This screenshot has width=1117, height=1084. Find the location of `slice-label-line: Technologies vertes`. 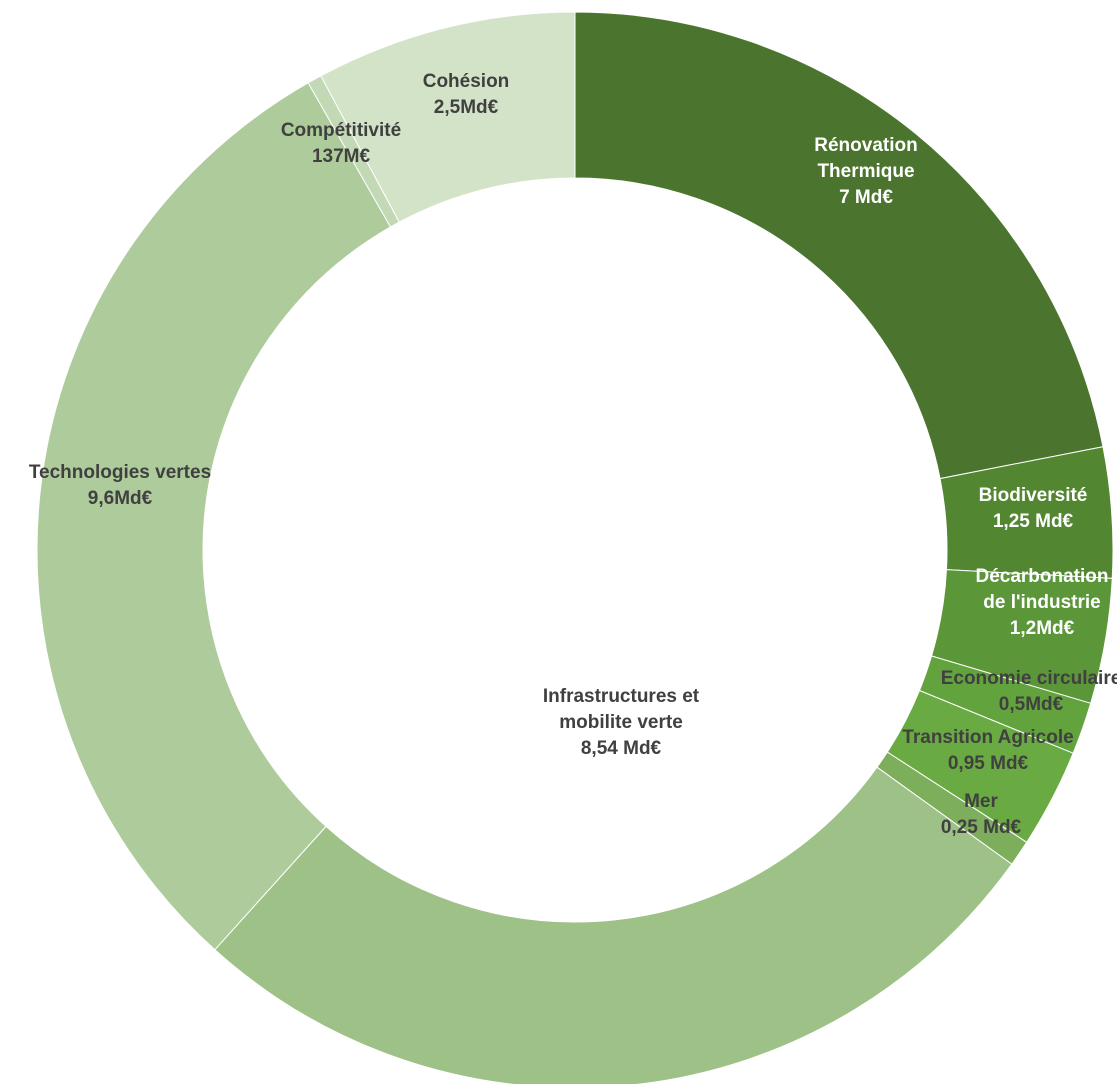

slice-label-line: Technologies vertes is located at coordinates (120, 472).